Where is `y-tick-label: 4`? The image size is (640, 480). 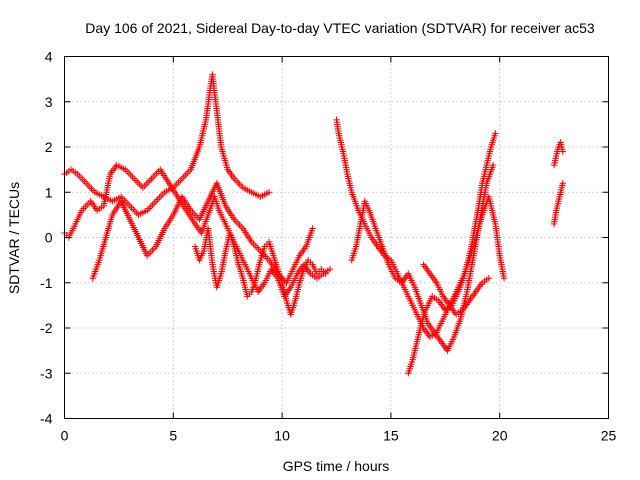 y-tick-label: 4 is located at coordinates (49, 57).